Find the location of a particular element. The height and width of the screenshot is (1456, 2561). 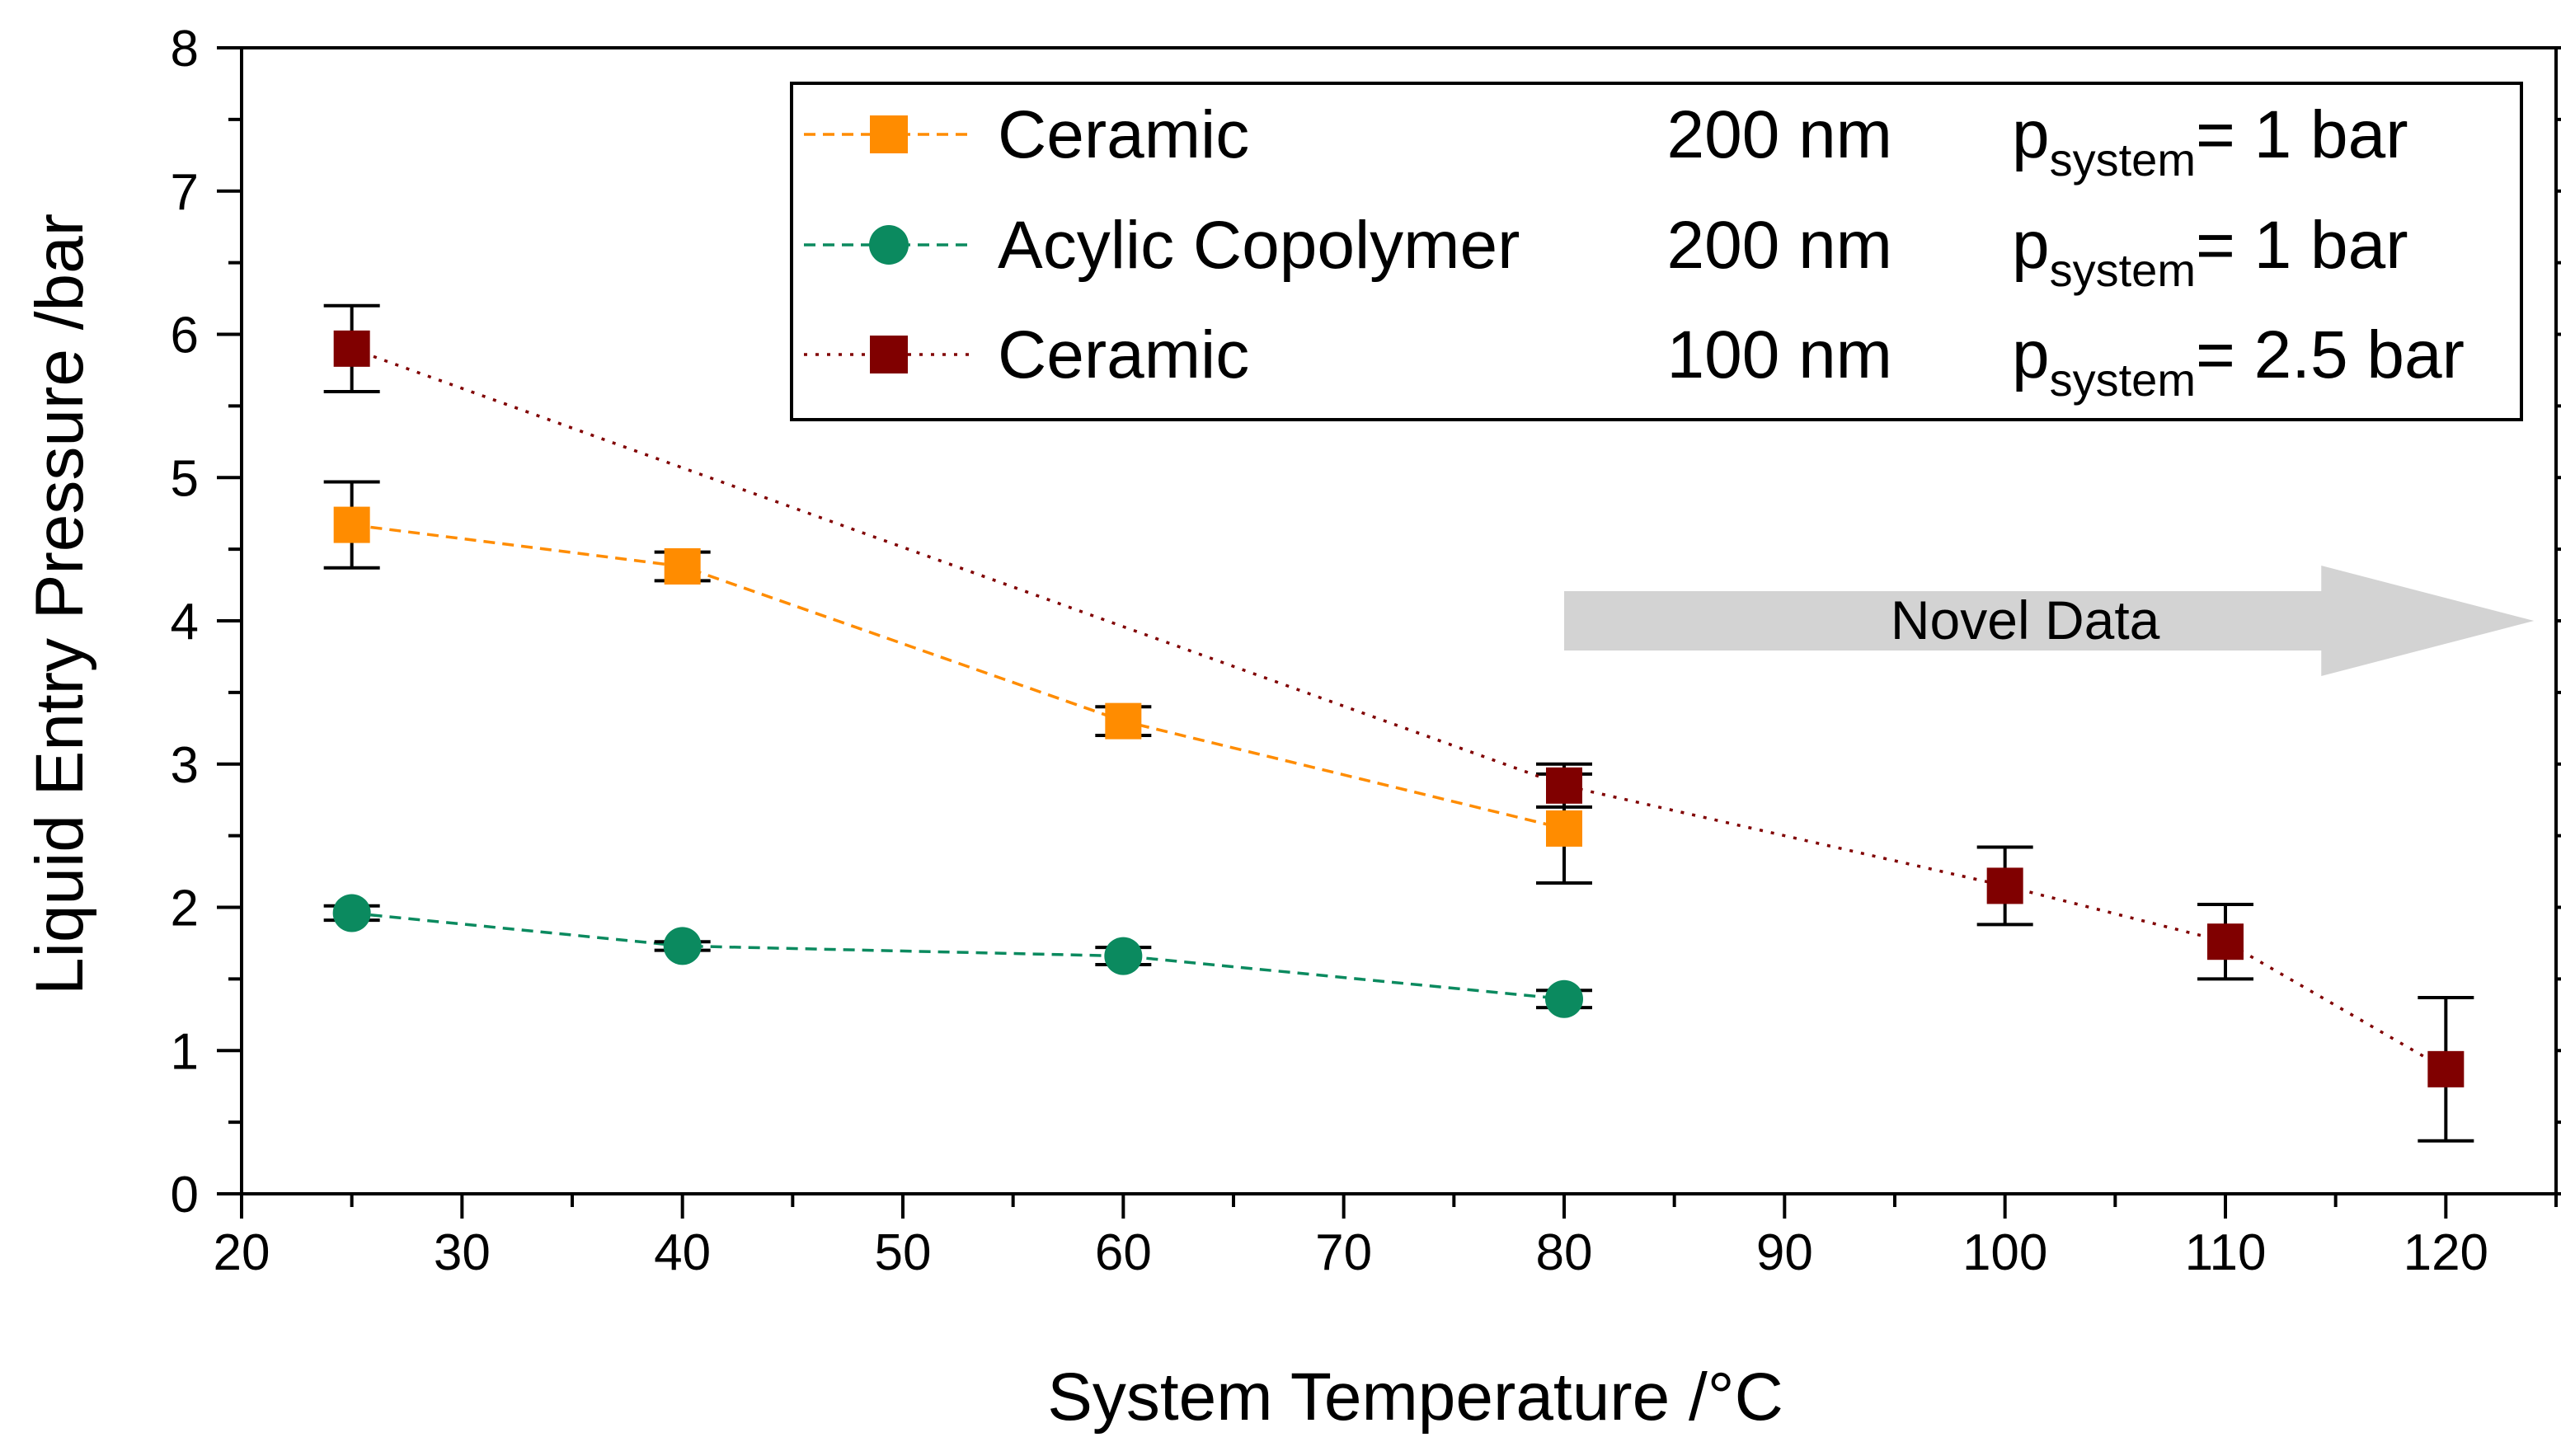

x-tick-label: 20 is located at coordinates (242, 1252).